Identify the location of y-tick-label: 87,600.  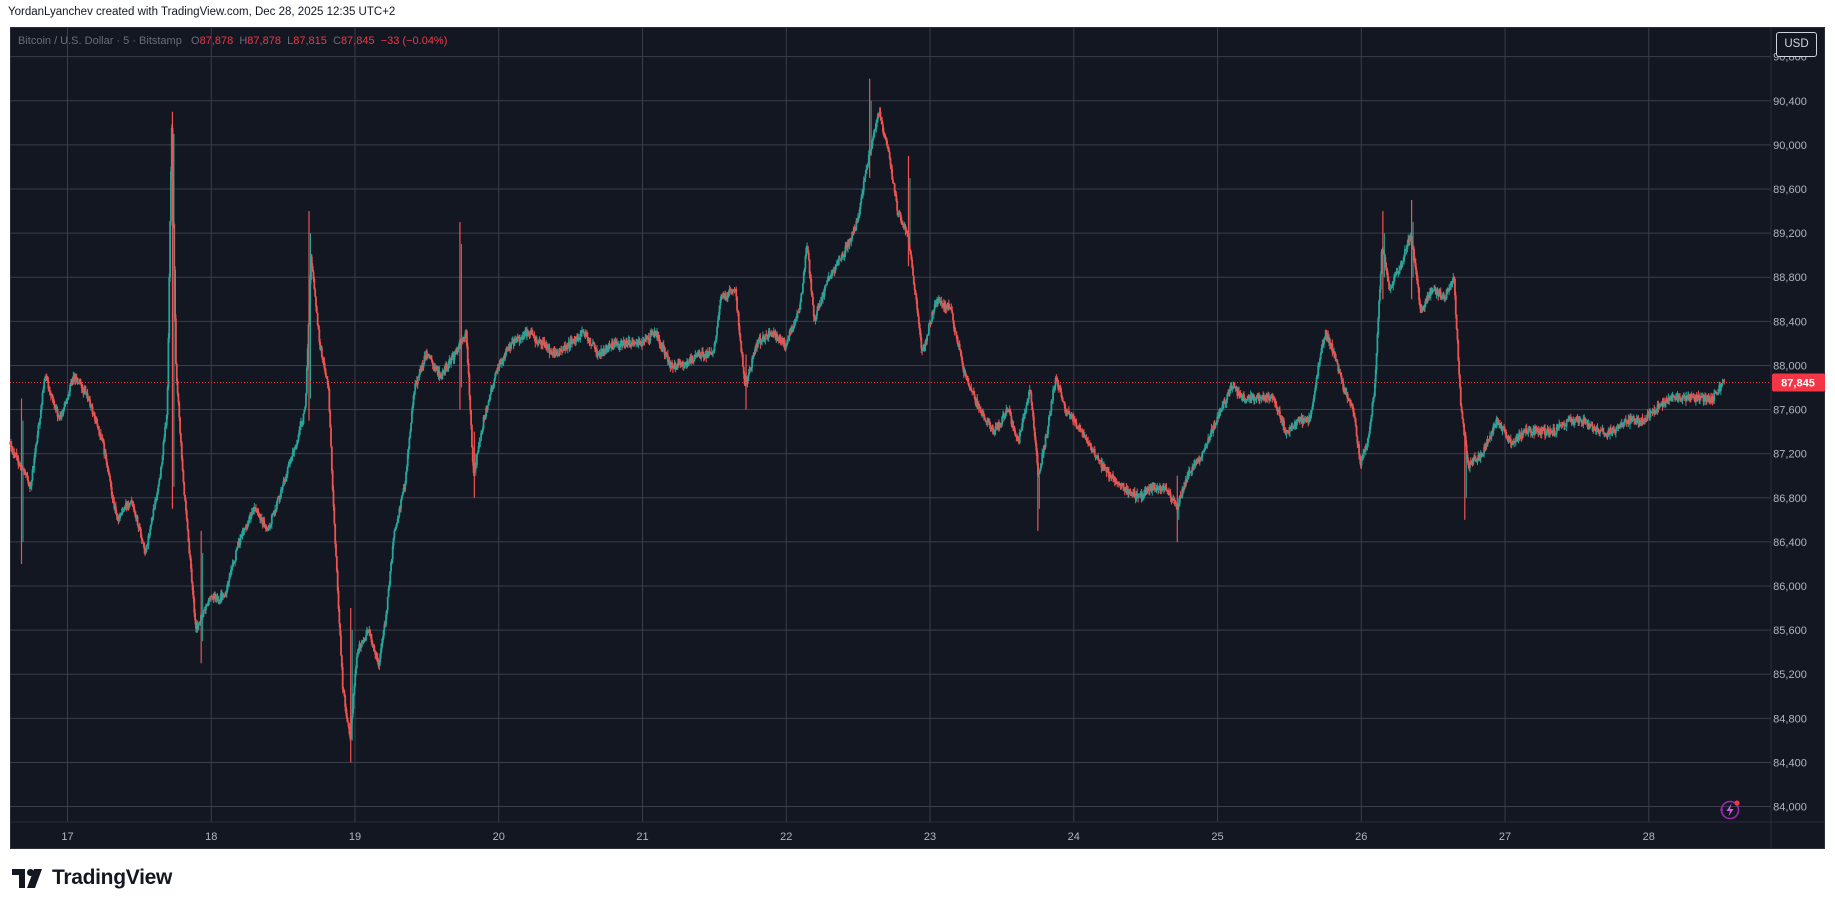
(1790, 411).